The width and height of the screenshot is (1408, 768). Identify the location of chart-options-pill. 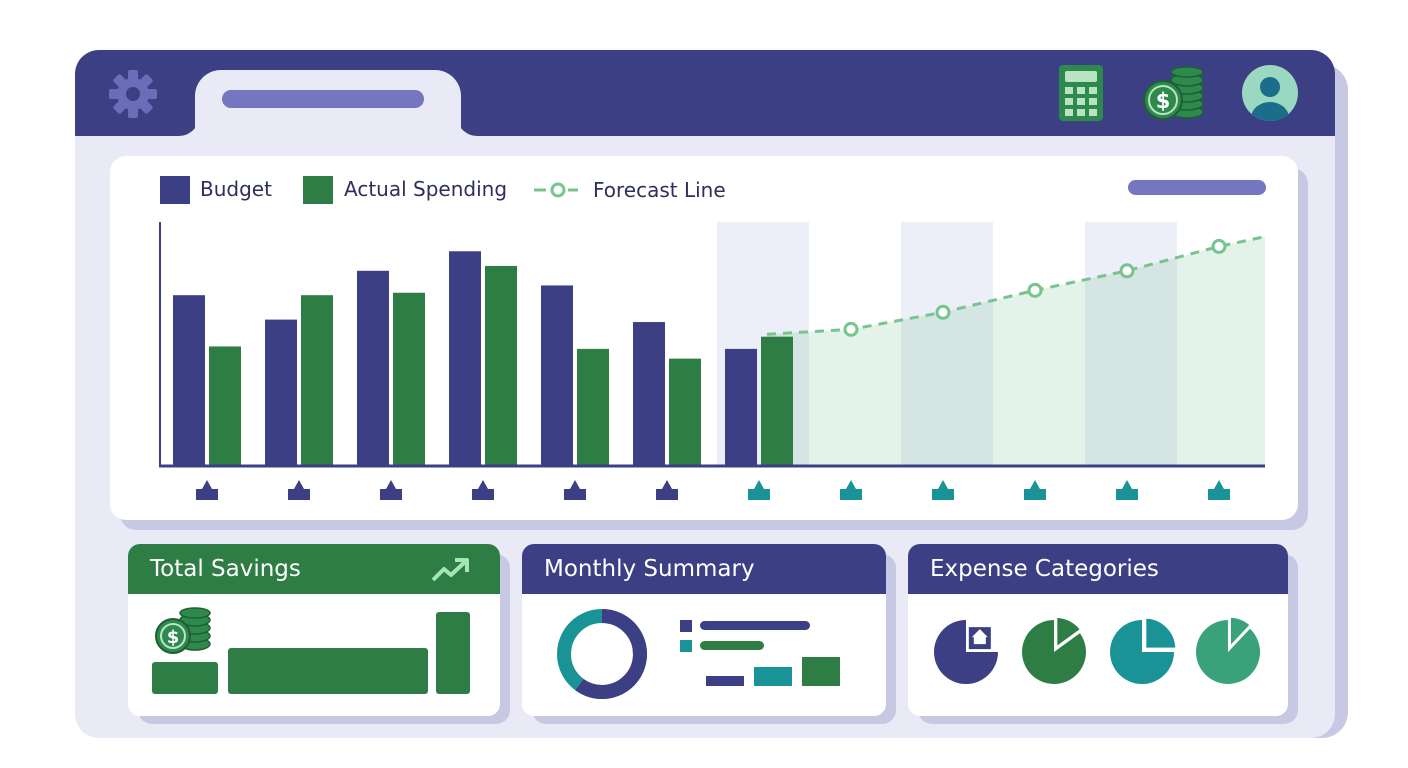
(1197, 187).